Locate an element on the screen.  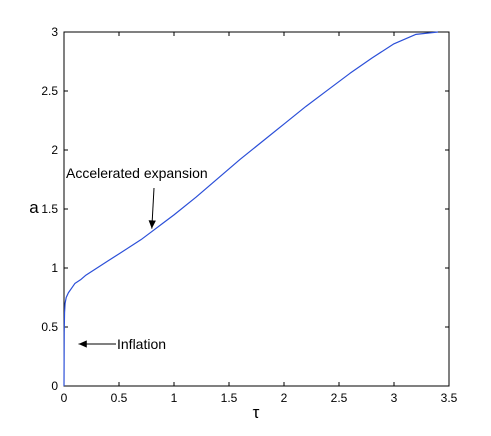
x-tick-label: 3.5 is located at coordinates (449, 398).